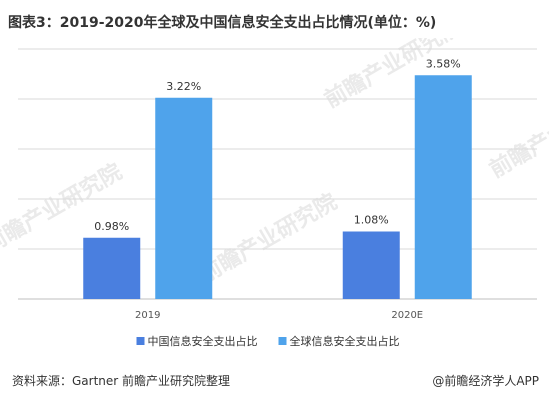 Image resolution: width=549 pixels, height=403 pixels. What do you see at coordinates (274, 381) in the screenshot?
I see `footer: 资料来源：Gartner 前瞻产业研究院整理 @前瞻经济学人APP` at bounding box center [274, 381].